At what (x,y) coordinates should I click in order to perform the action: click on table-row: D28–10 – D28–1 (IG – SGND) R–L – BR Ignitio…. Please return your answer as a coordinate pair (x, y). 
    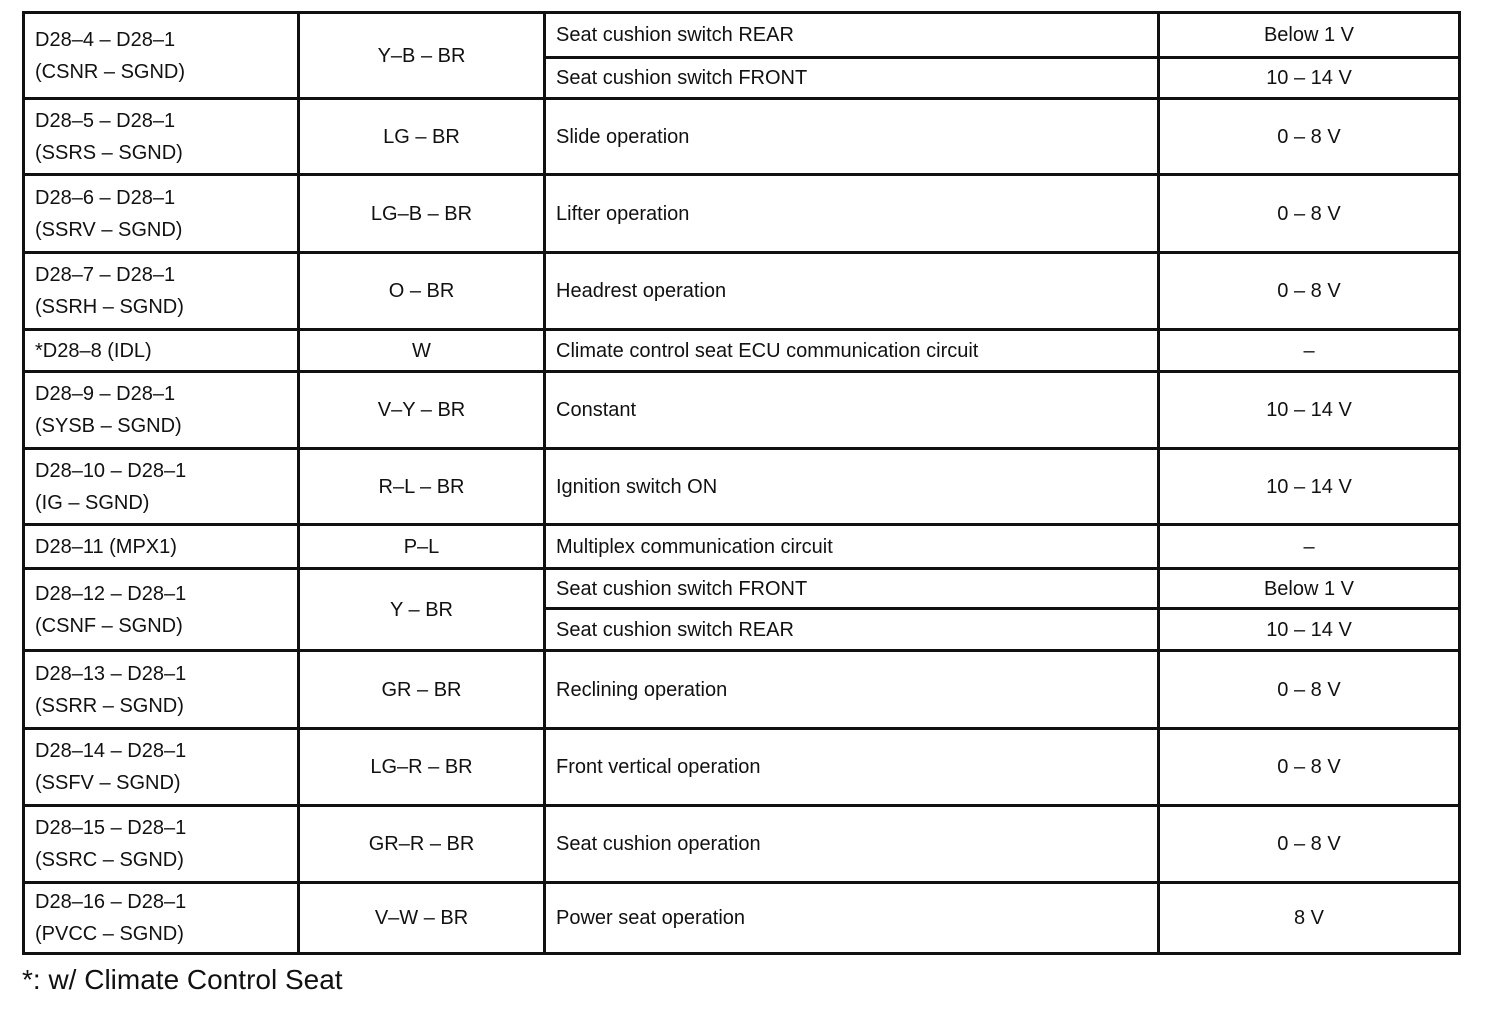
    Looking at the image, I should click on (741, 486).